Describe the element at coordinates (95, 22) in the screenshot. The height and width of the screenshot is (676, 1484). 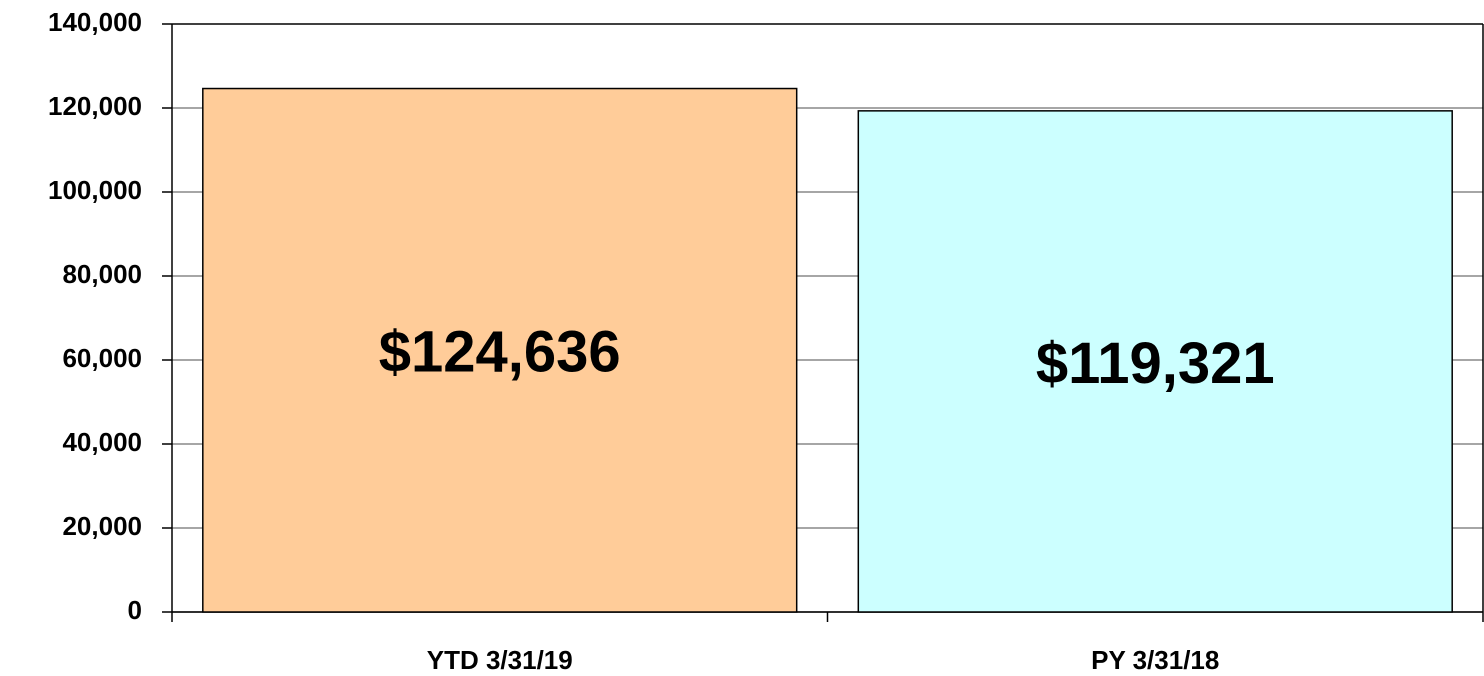
I see `y-tick-label: 140,000` at that location.